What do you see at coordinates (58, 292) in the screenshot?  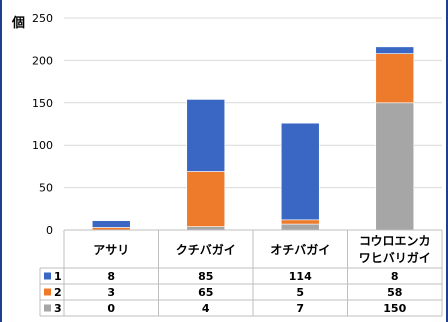 I see `legend-label-series-2: 2` at bounding box center [58, 292].